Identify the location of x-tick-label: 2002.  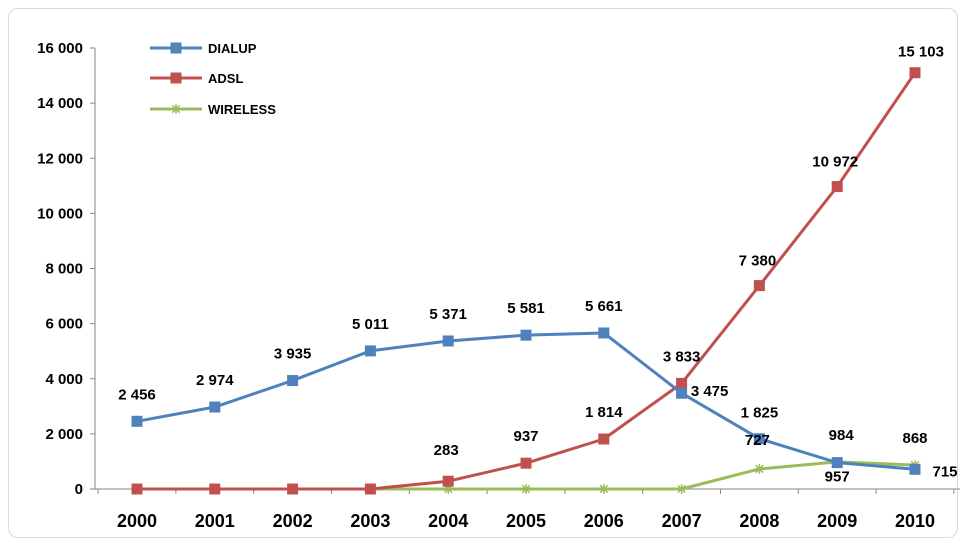
(293, 521).